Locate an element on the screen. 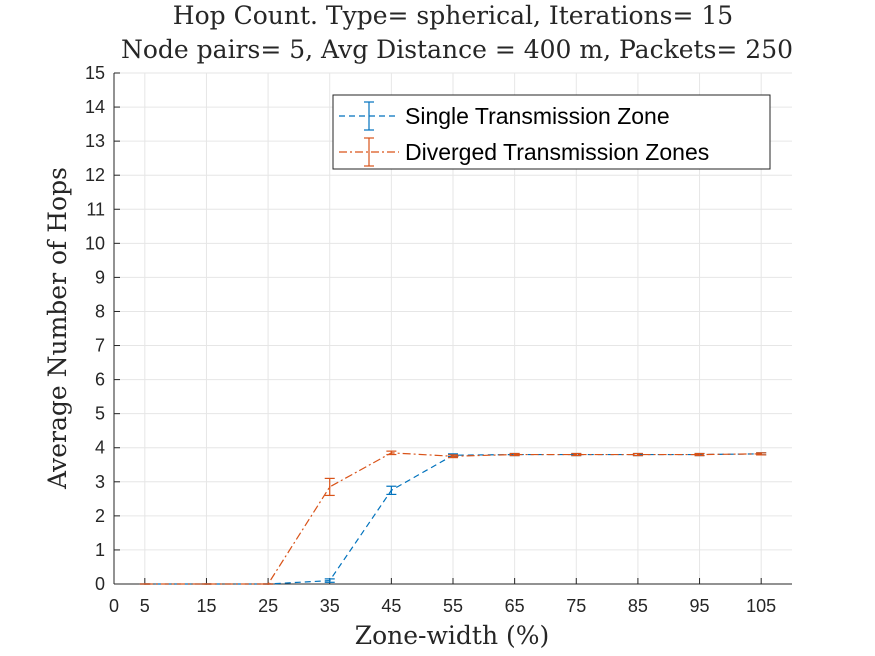 This screenshot has height=656, width=875. y-tick-label: 6 is located at coordinates (100, 380).